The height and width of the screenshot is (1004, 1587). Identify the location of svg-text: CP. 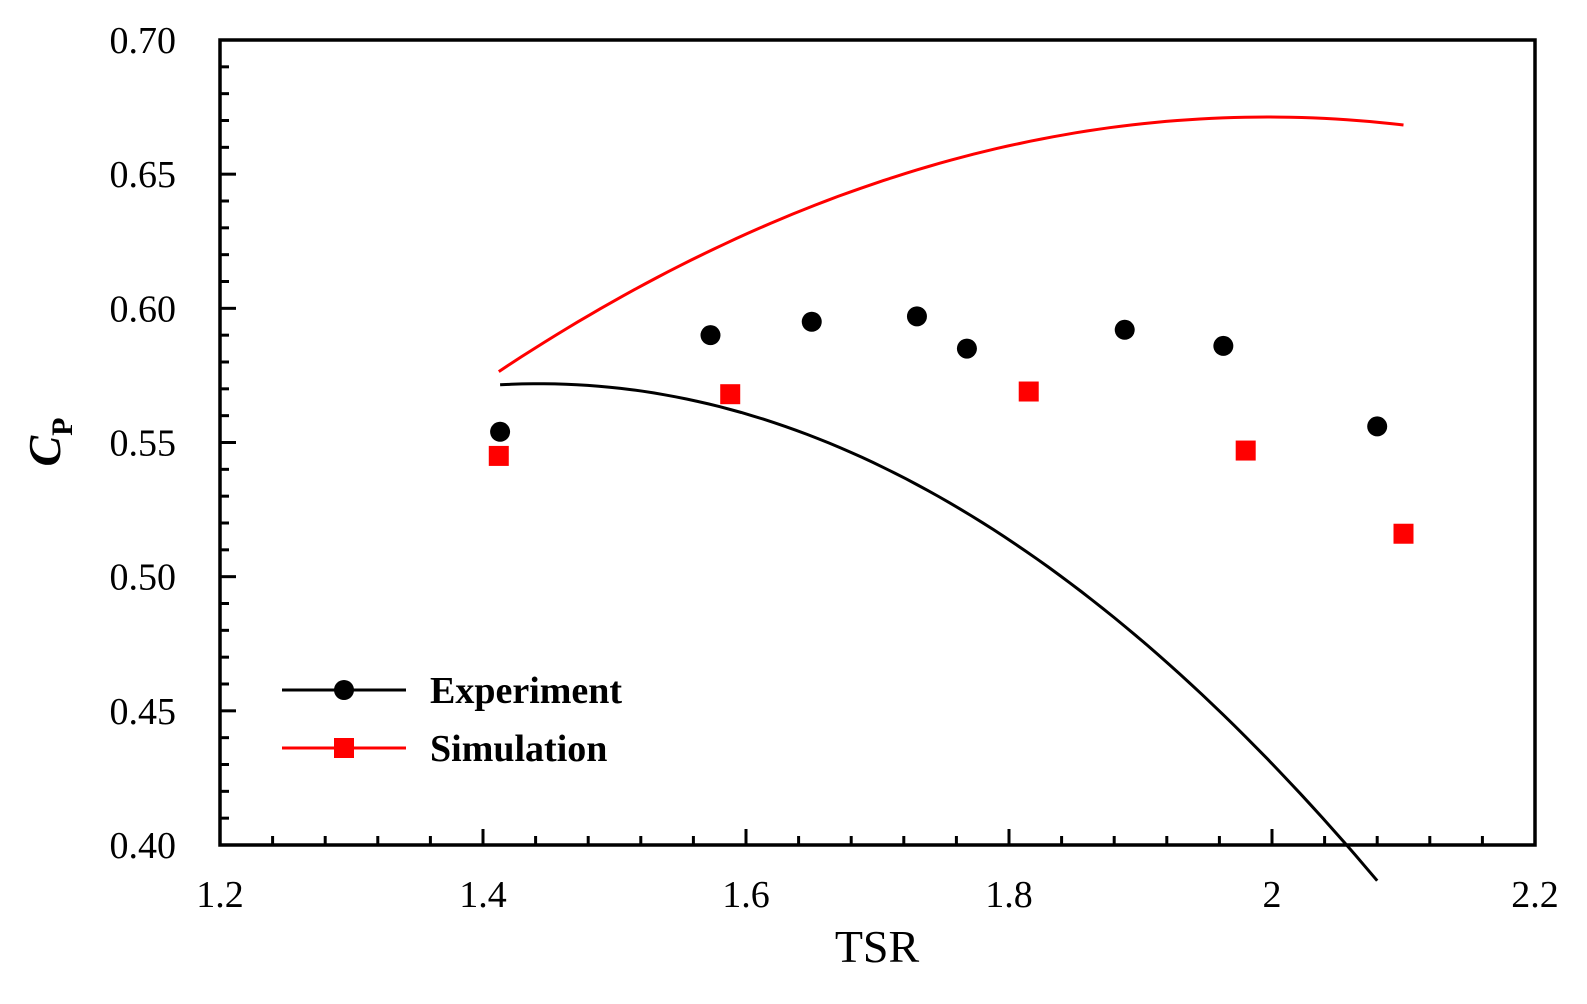
(49, 441).